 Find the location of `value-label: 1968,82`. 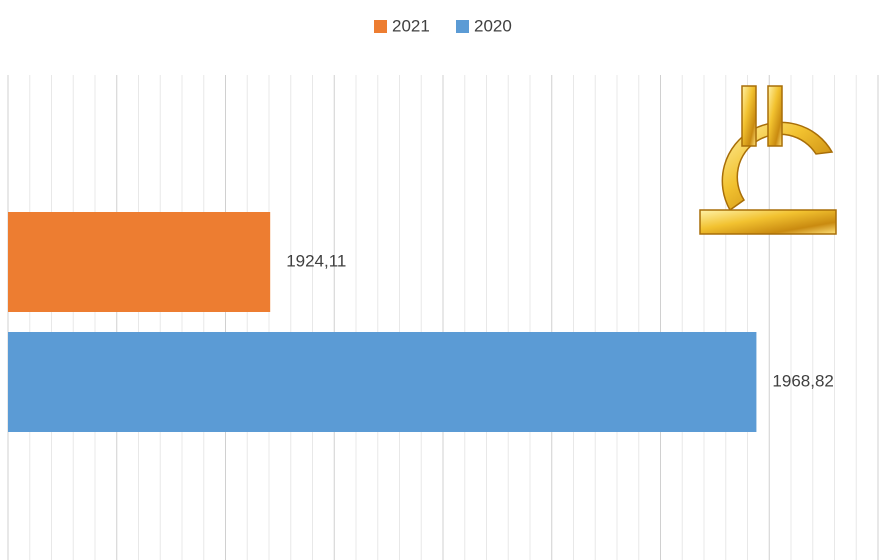

value-label: 1968,82 is located at coordinates (802, 380).